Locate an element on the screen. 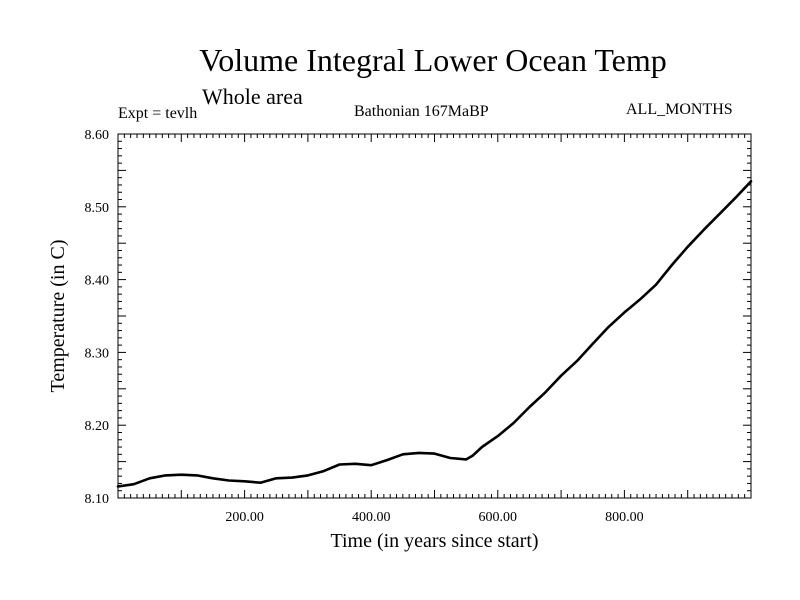 This screenshot has width=800, height=600. y-tick-label: 8.50 is located at coordinates (97, 208).